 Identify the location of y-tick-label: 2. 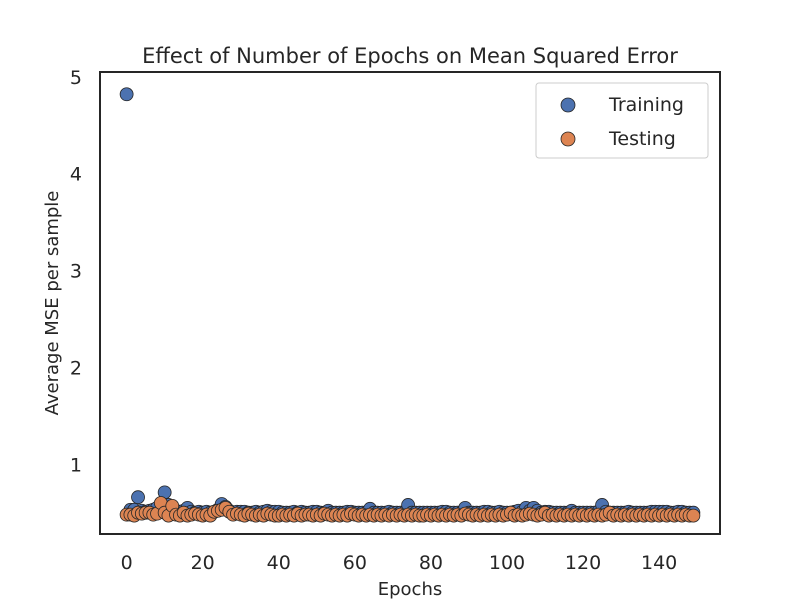
(76, 368).